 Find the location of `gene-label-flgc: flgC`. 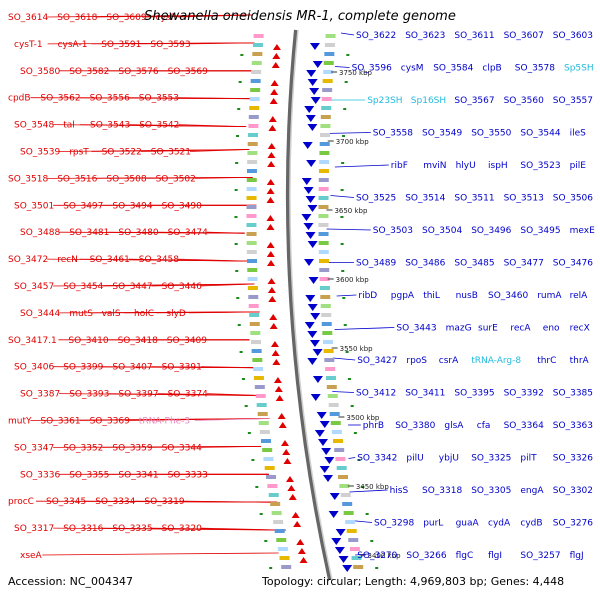

gene-label-flgc: flgC is located at coordinates (465, 556).